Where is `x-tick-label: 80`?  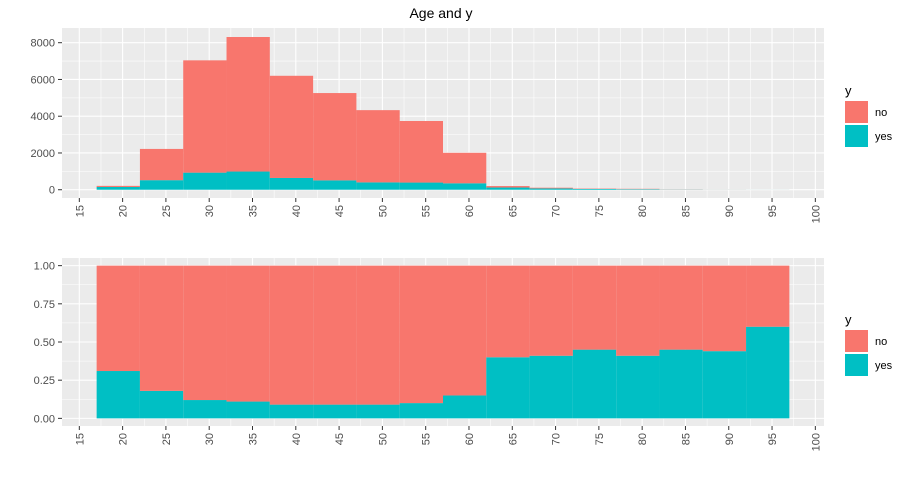 x-tick-label: 80 is located at coordinates (643, 211).